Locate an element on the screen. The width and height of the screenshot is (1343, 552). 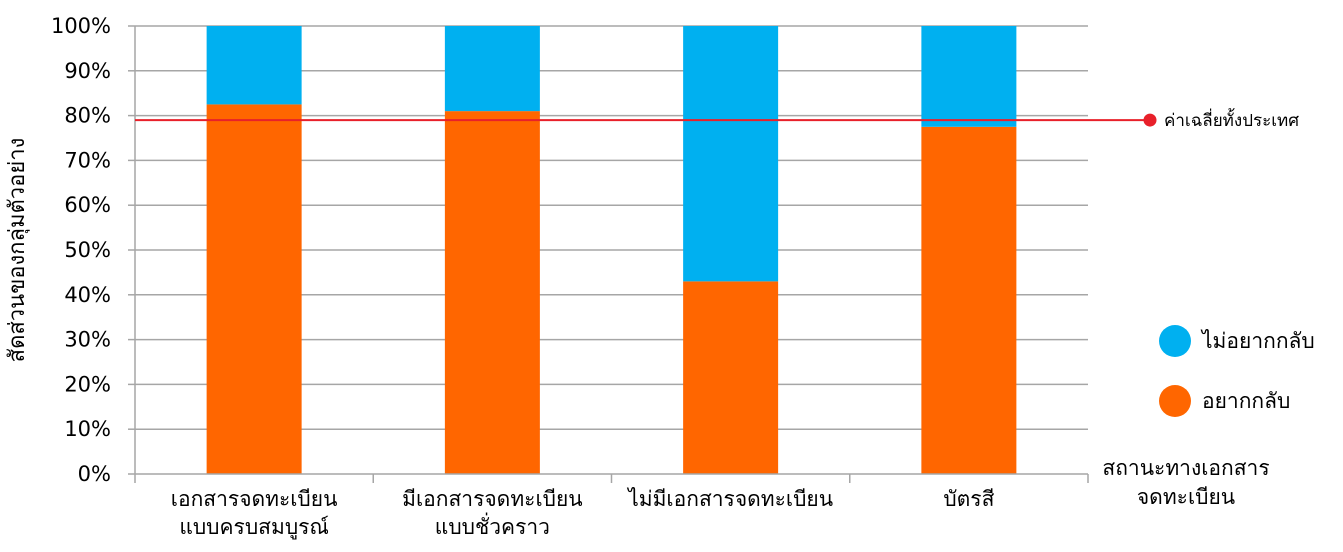
y-tick-label: 80% is located at coordinates (87, 116).